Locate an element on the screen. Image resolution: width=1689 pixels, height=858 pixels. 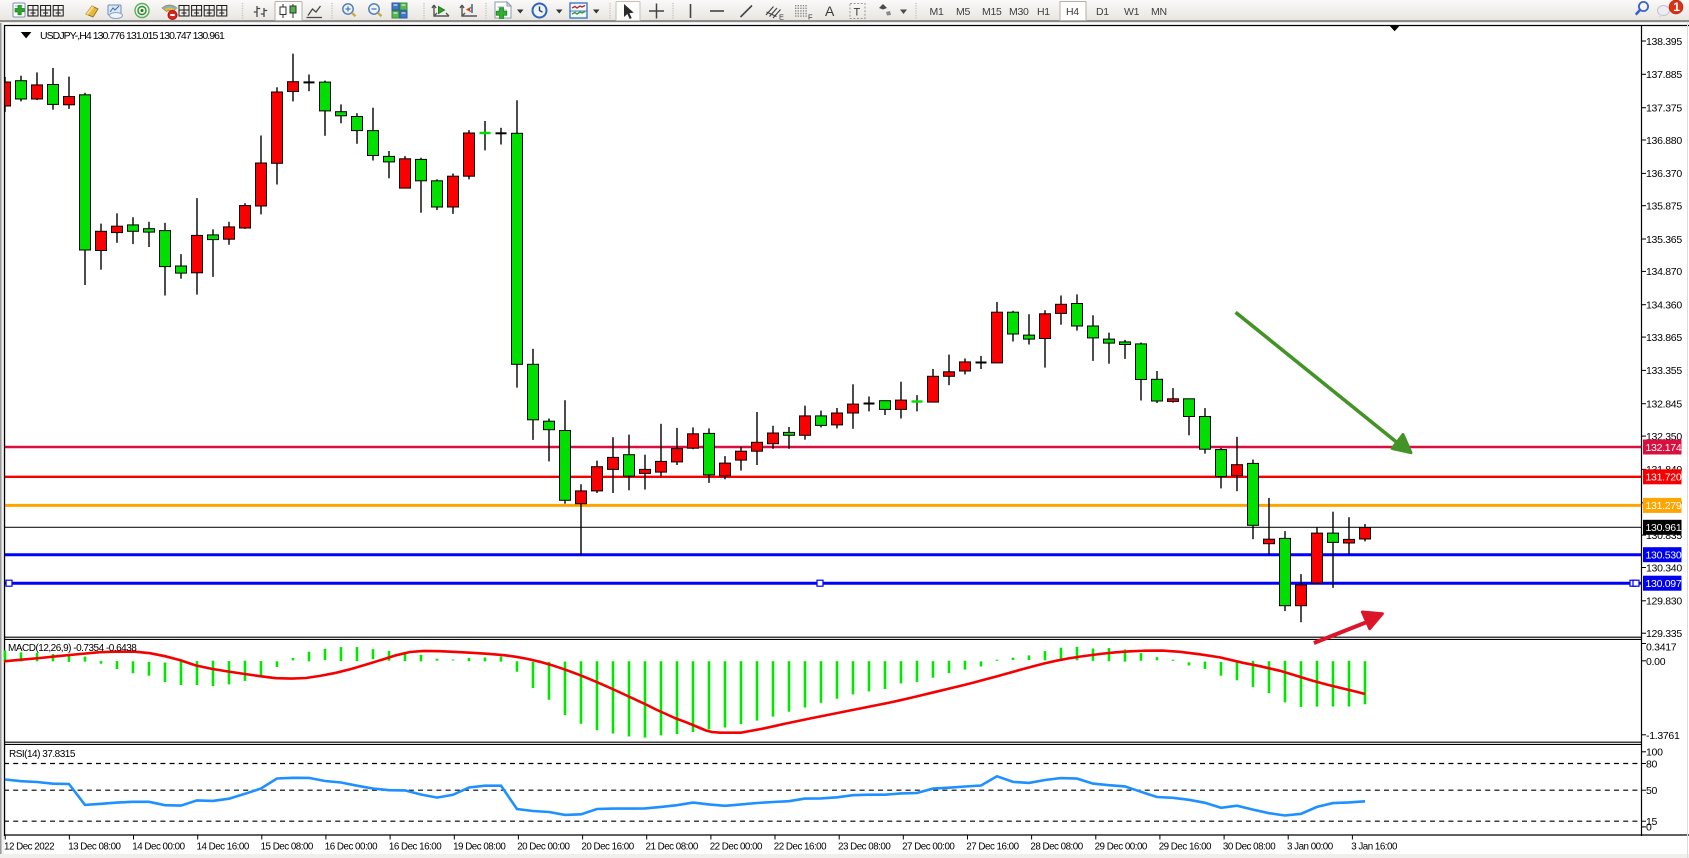
svg-text: 20 Dec 16:00 is located at coordinates (607, 847).